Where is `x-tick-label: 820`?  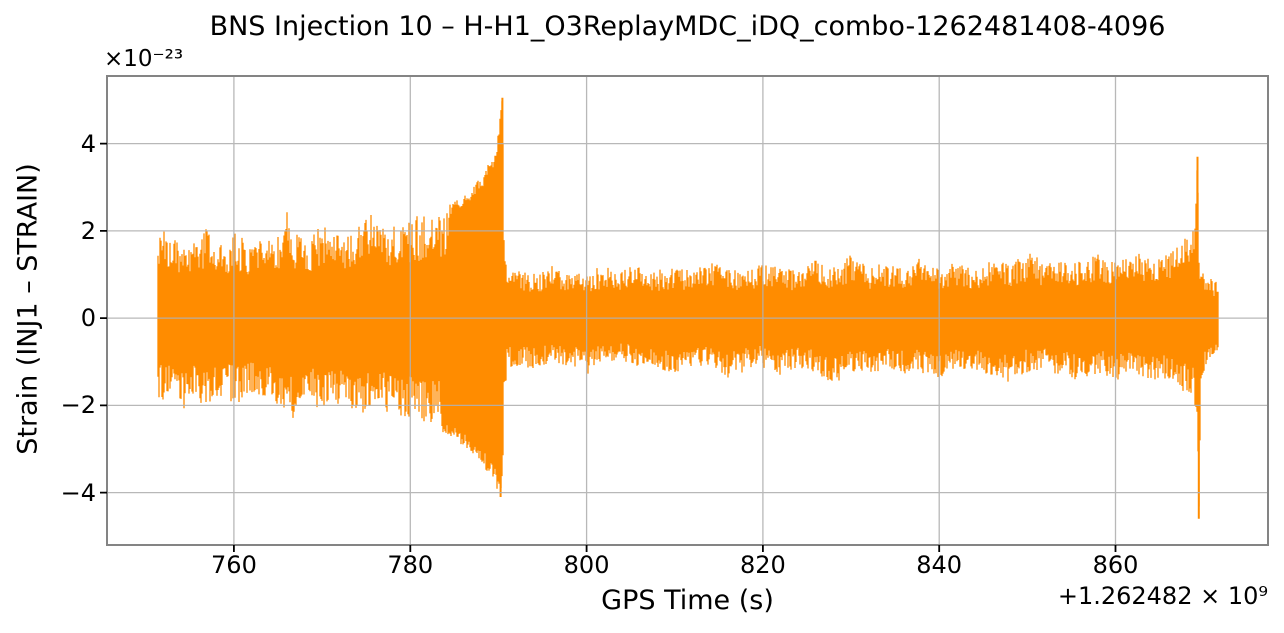 x-tick-label: 820 is located at coordinates (762, 565).